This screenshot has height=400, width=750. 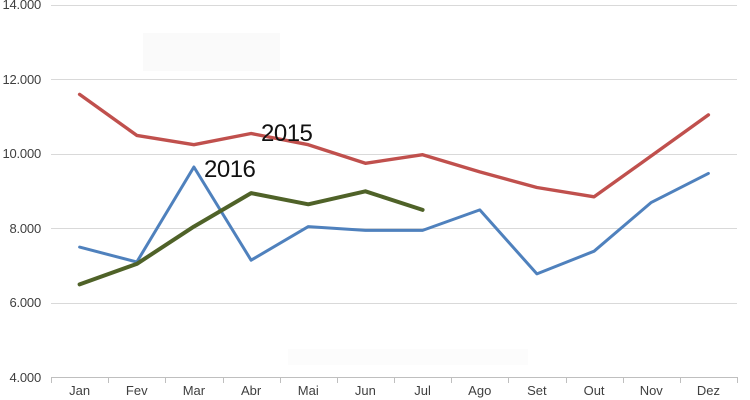 I want to click on gridline-12.000, so click(x=394, y=79).